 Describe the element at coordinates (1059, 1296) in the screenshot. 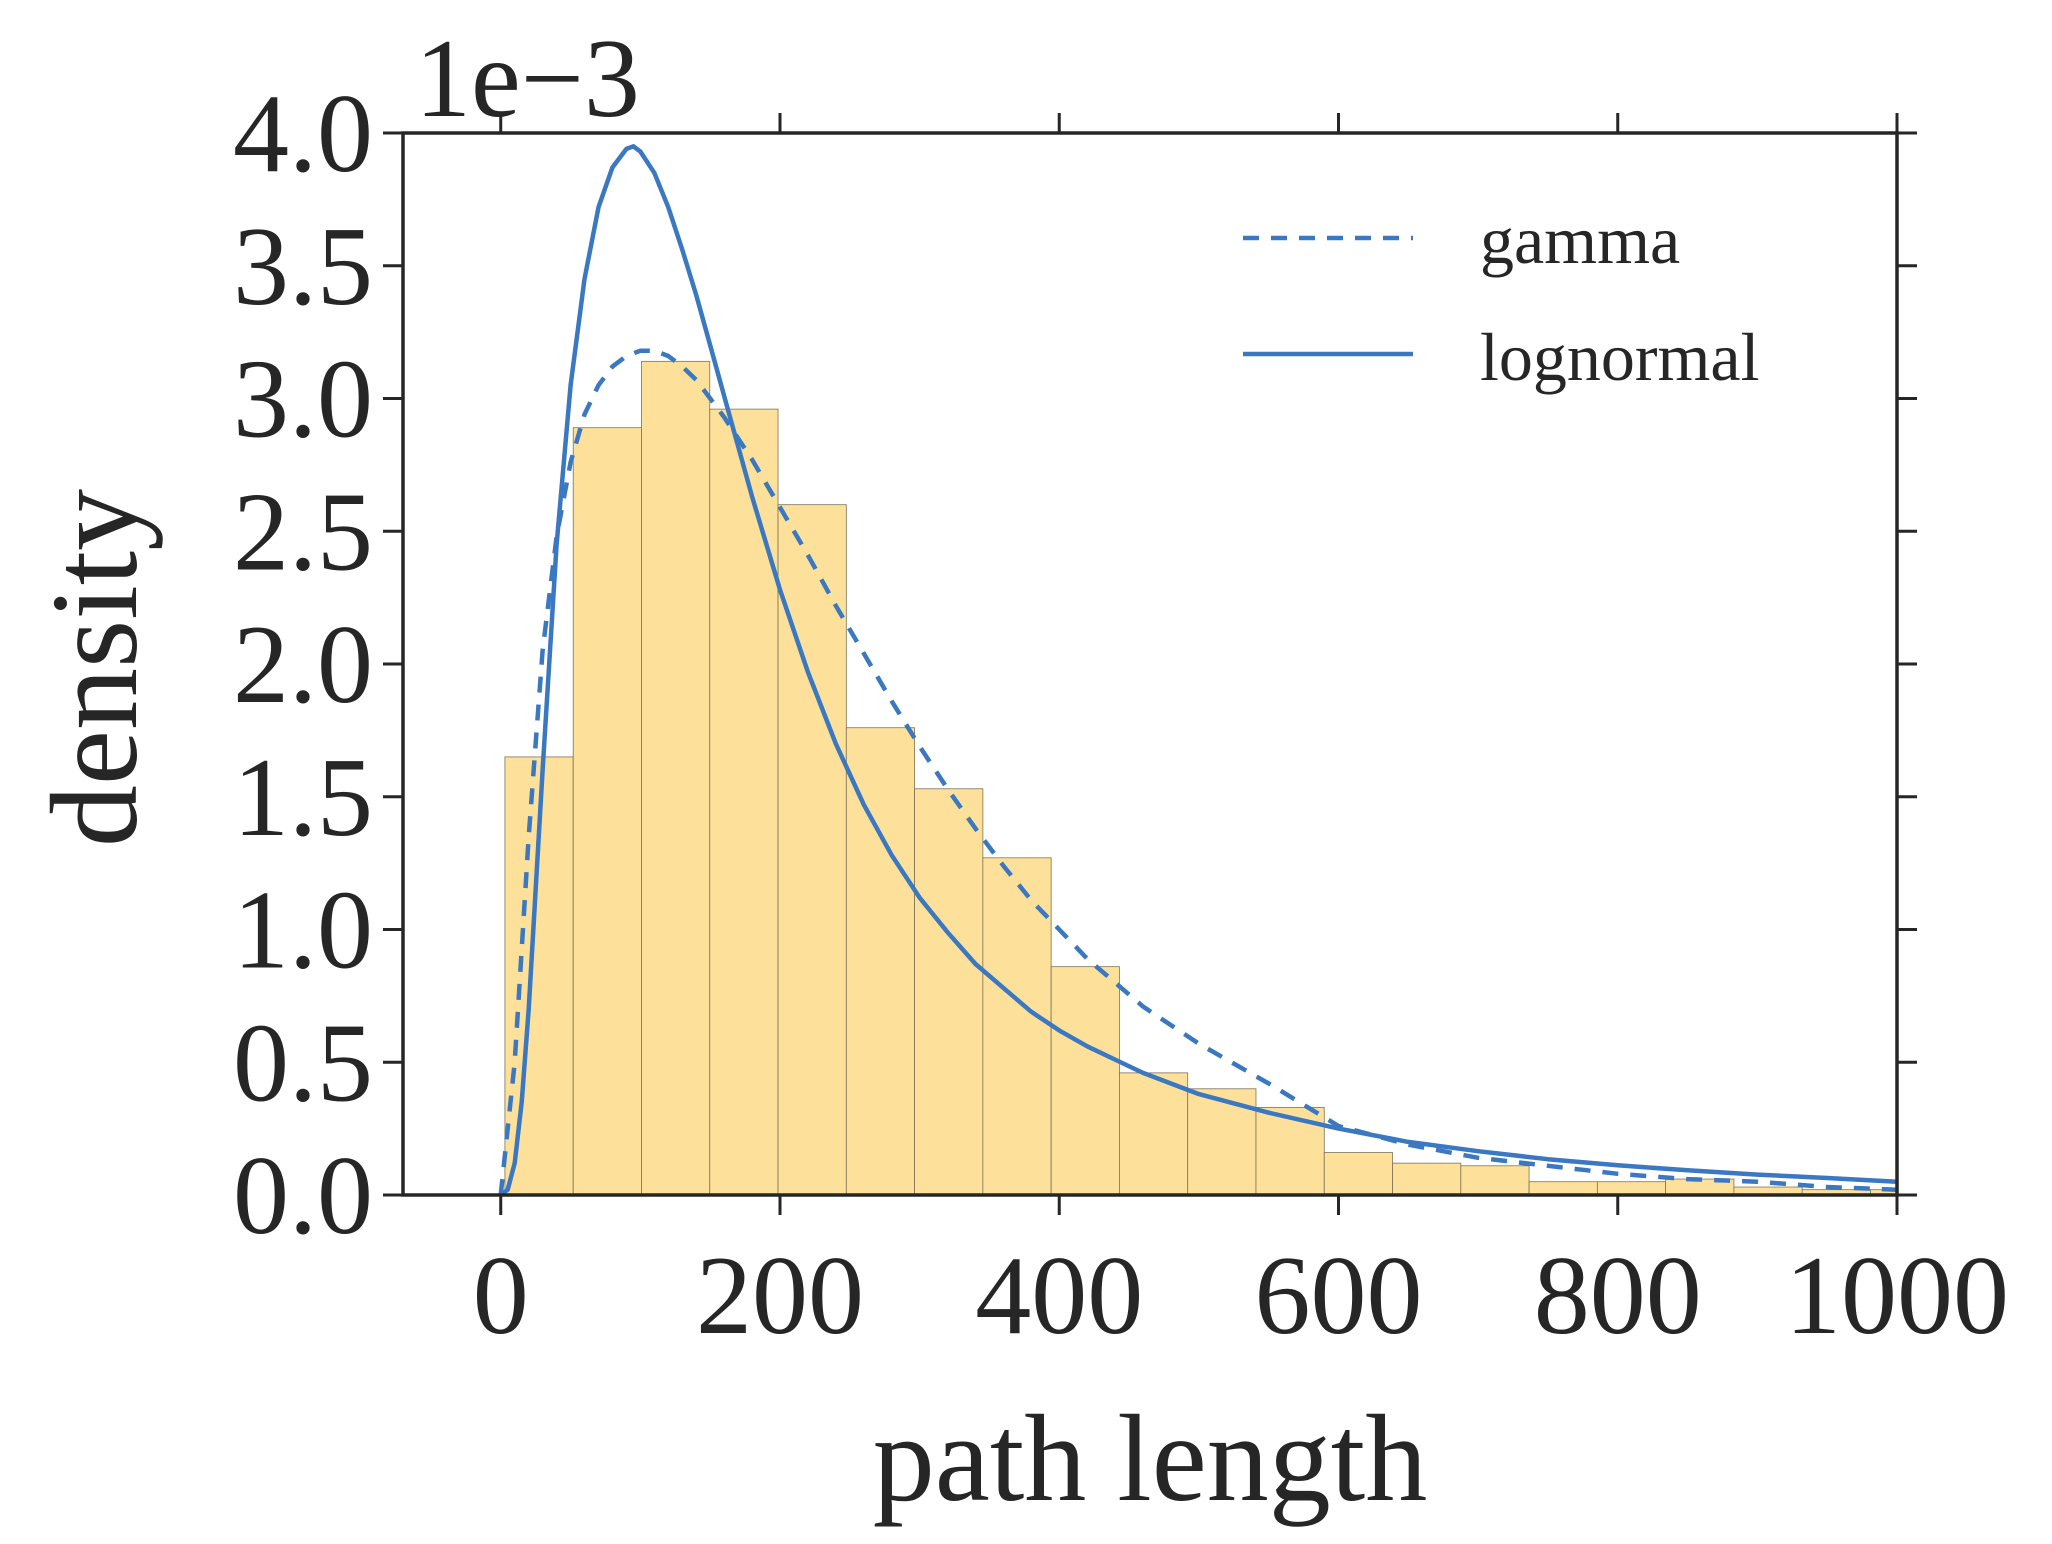

I see `x-tick-label: 400` at that location.